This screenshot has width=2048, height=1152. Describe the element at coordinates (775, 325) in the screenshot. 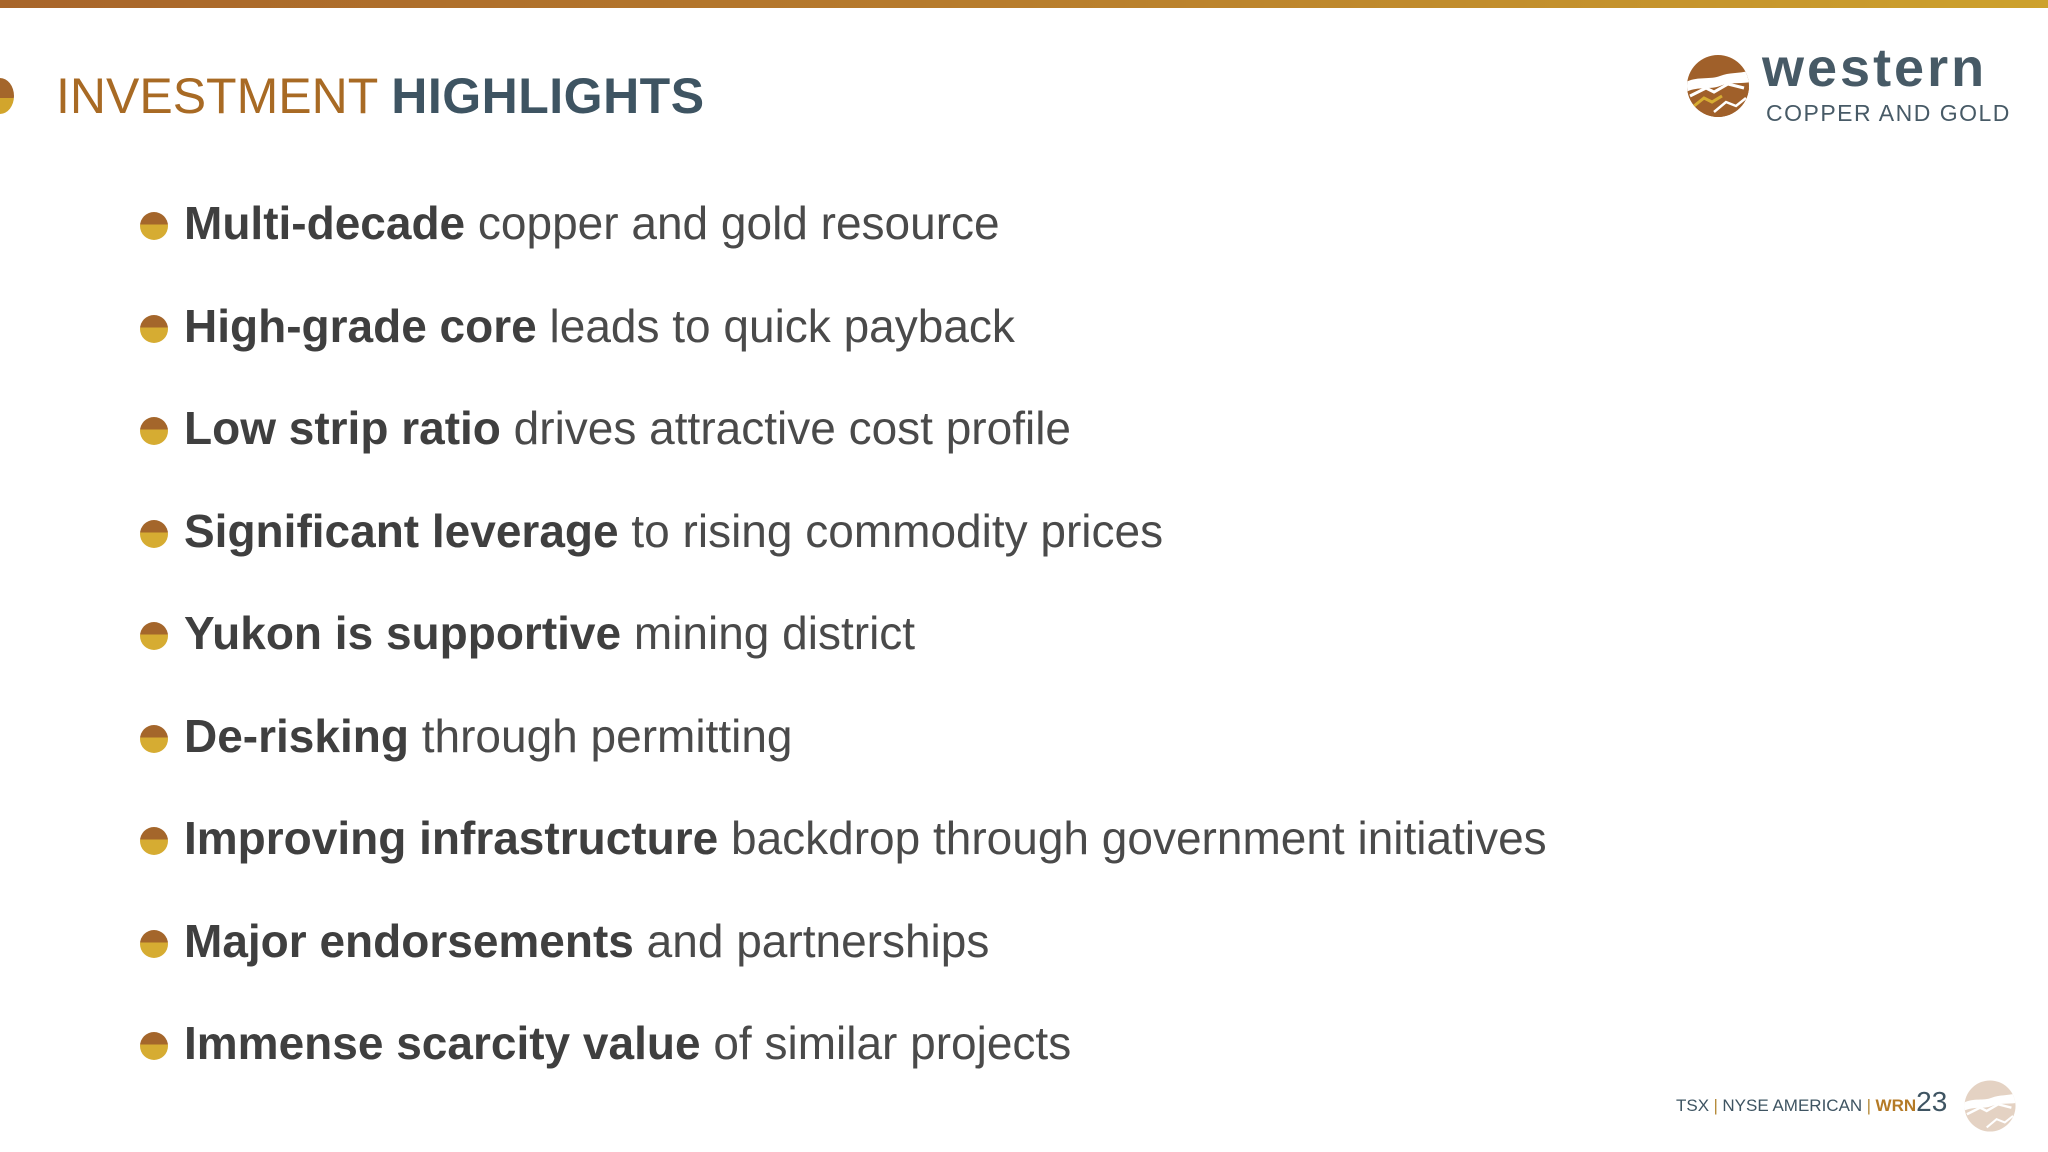

I see `list-item-rest: leads to quick payback` at that location.